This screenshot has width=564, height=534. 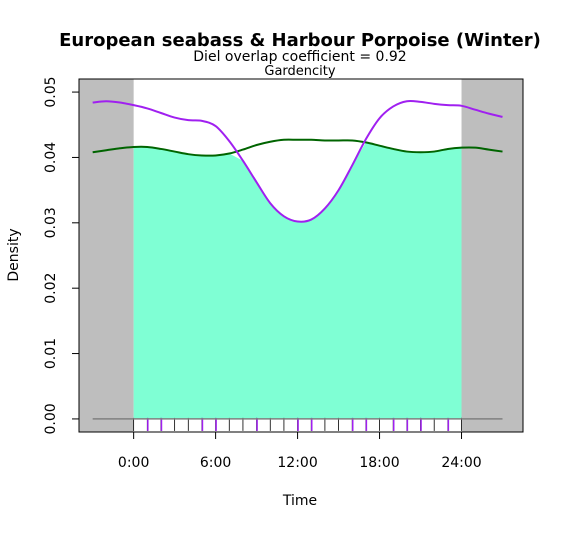 I want to click on y-tick-label-3: 0.03, so click(x=51, y=222).